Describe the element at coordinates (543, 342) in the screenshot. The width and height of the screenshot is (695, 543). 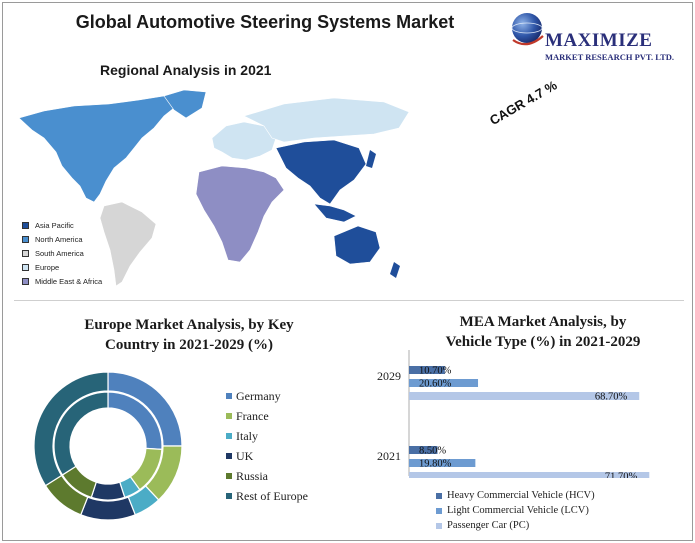
I see `mea-title-line2: Vehicle Type (%) in 2021-2029` at that location.